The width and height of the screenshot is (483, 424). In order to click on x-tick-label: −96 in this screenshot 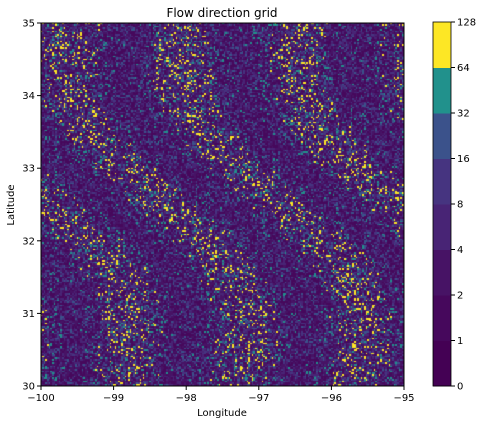, I will do `click(331, 398)`.